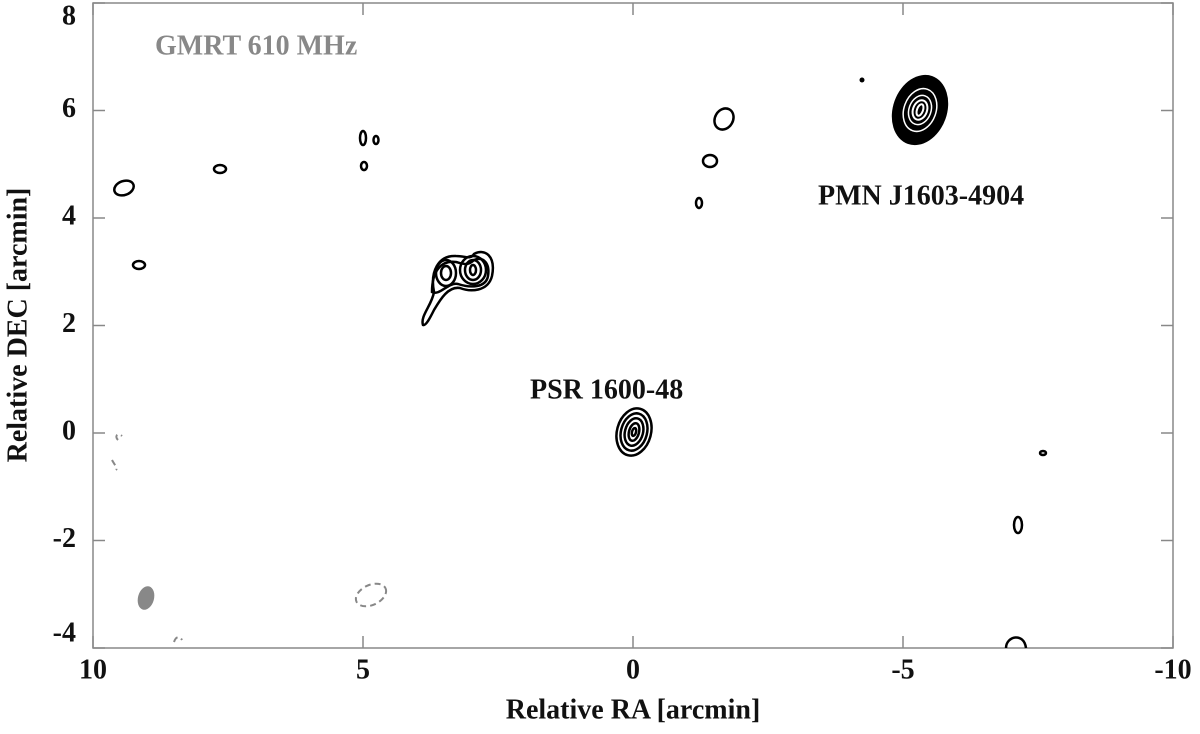  I want to click on y-axis-label: Relative DEC [arcmin], so click(17, 325).